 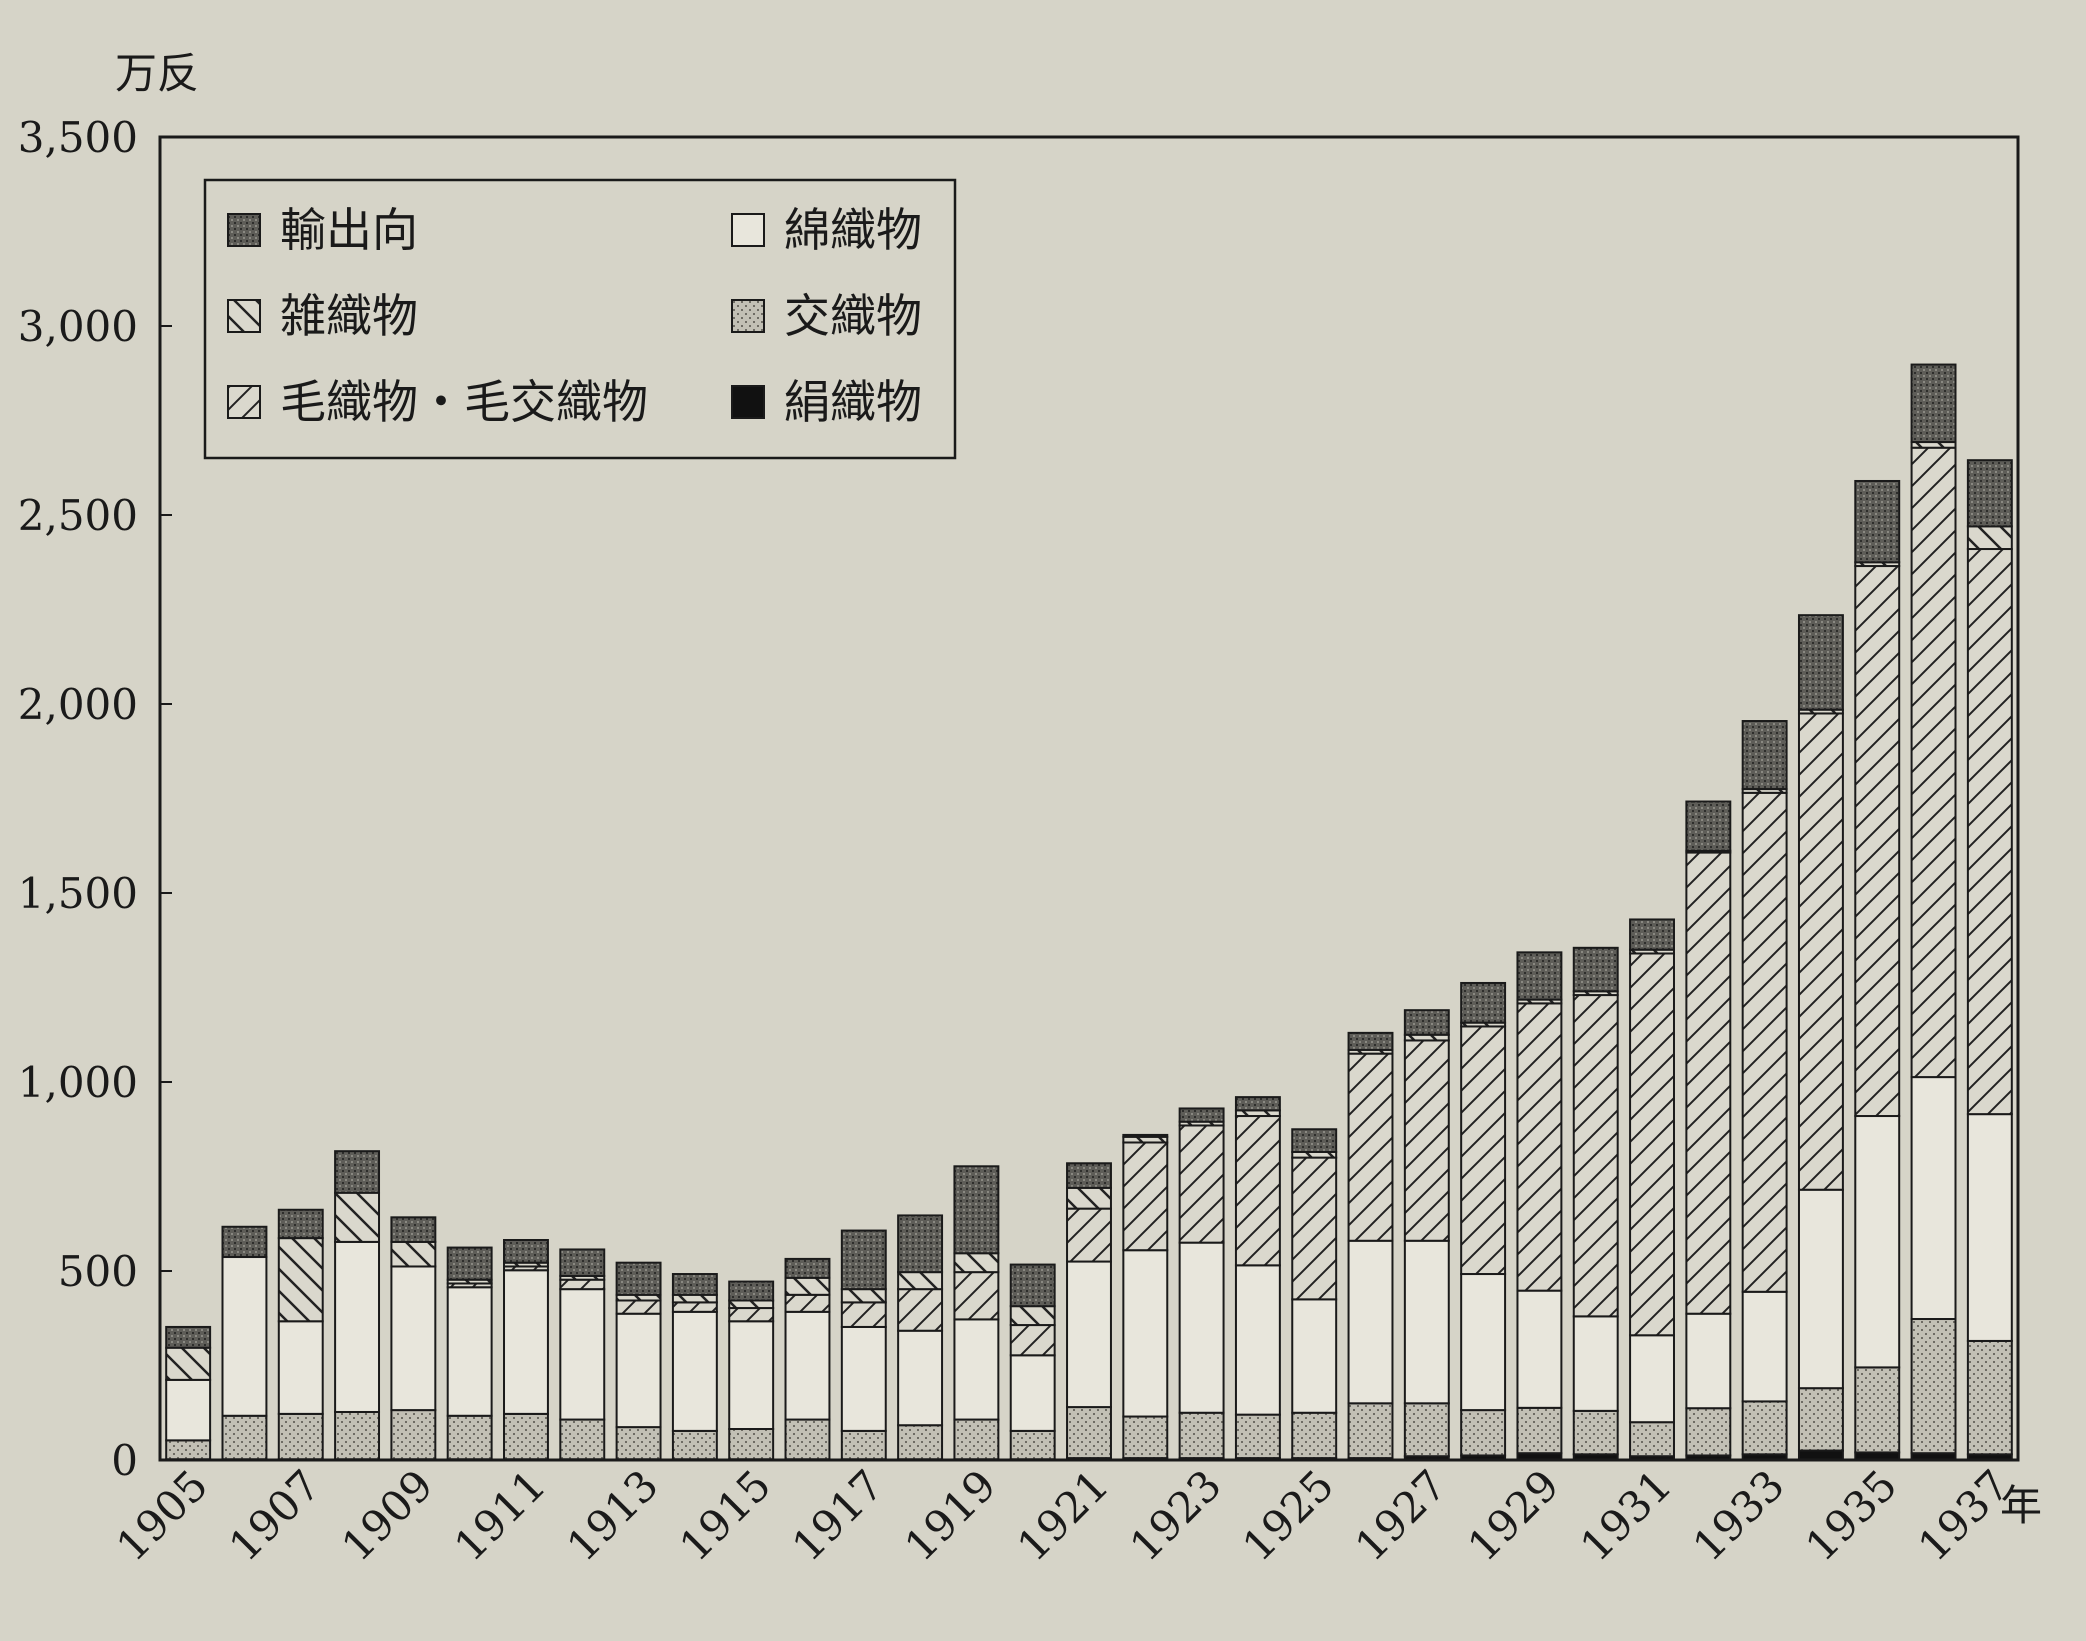 I want to click on bar-1912, so click(x=582, y=1355).